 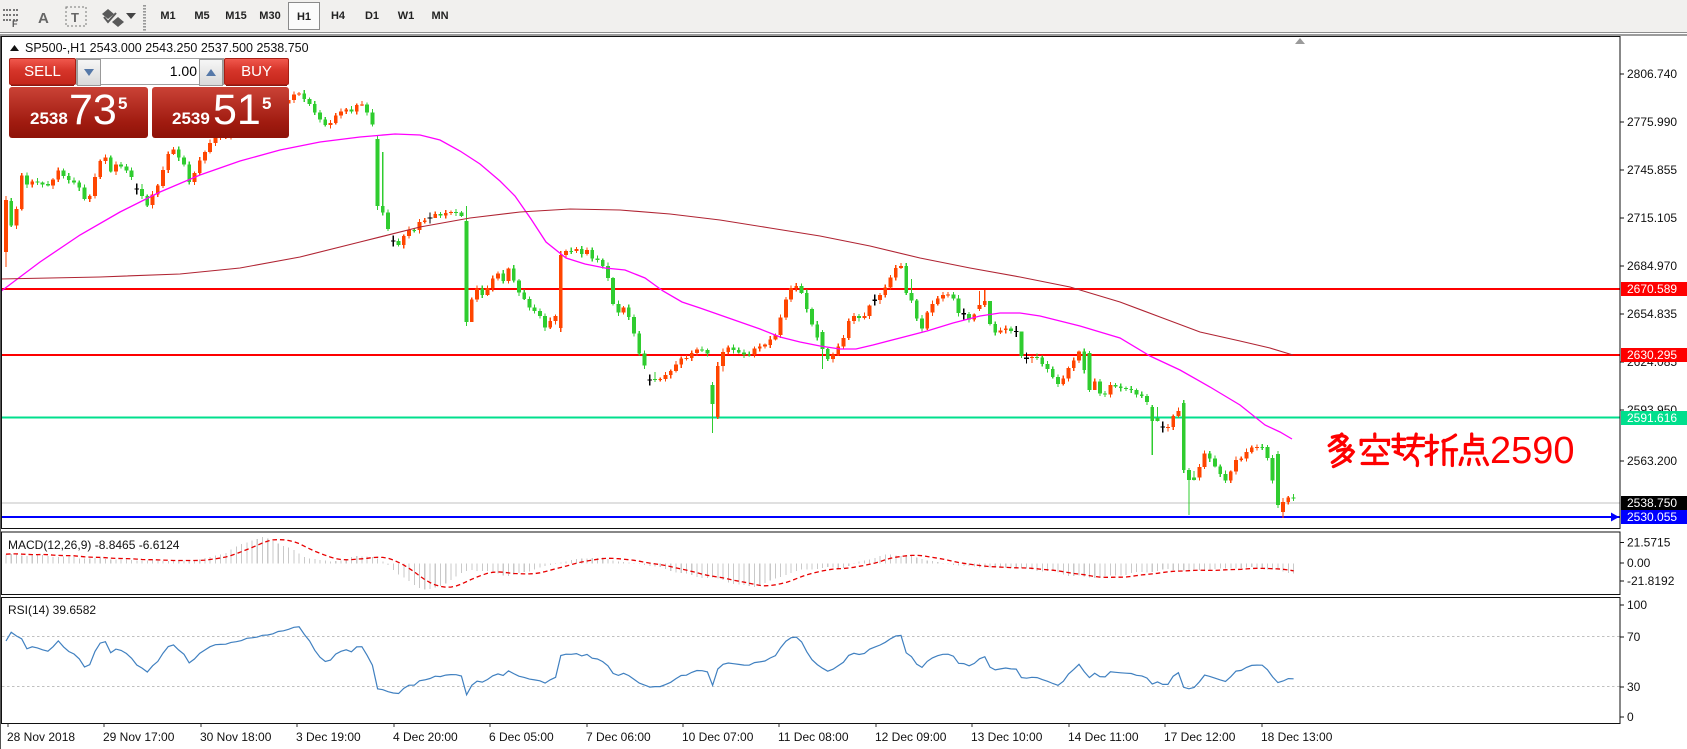 I want to click on svg-text: 2654.835, so click(x=1652, y=314).